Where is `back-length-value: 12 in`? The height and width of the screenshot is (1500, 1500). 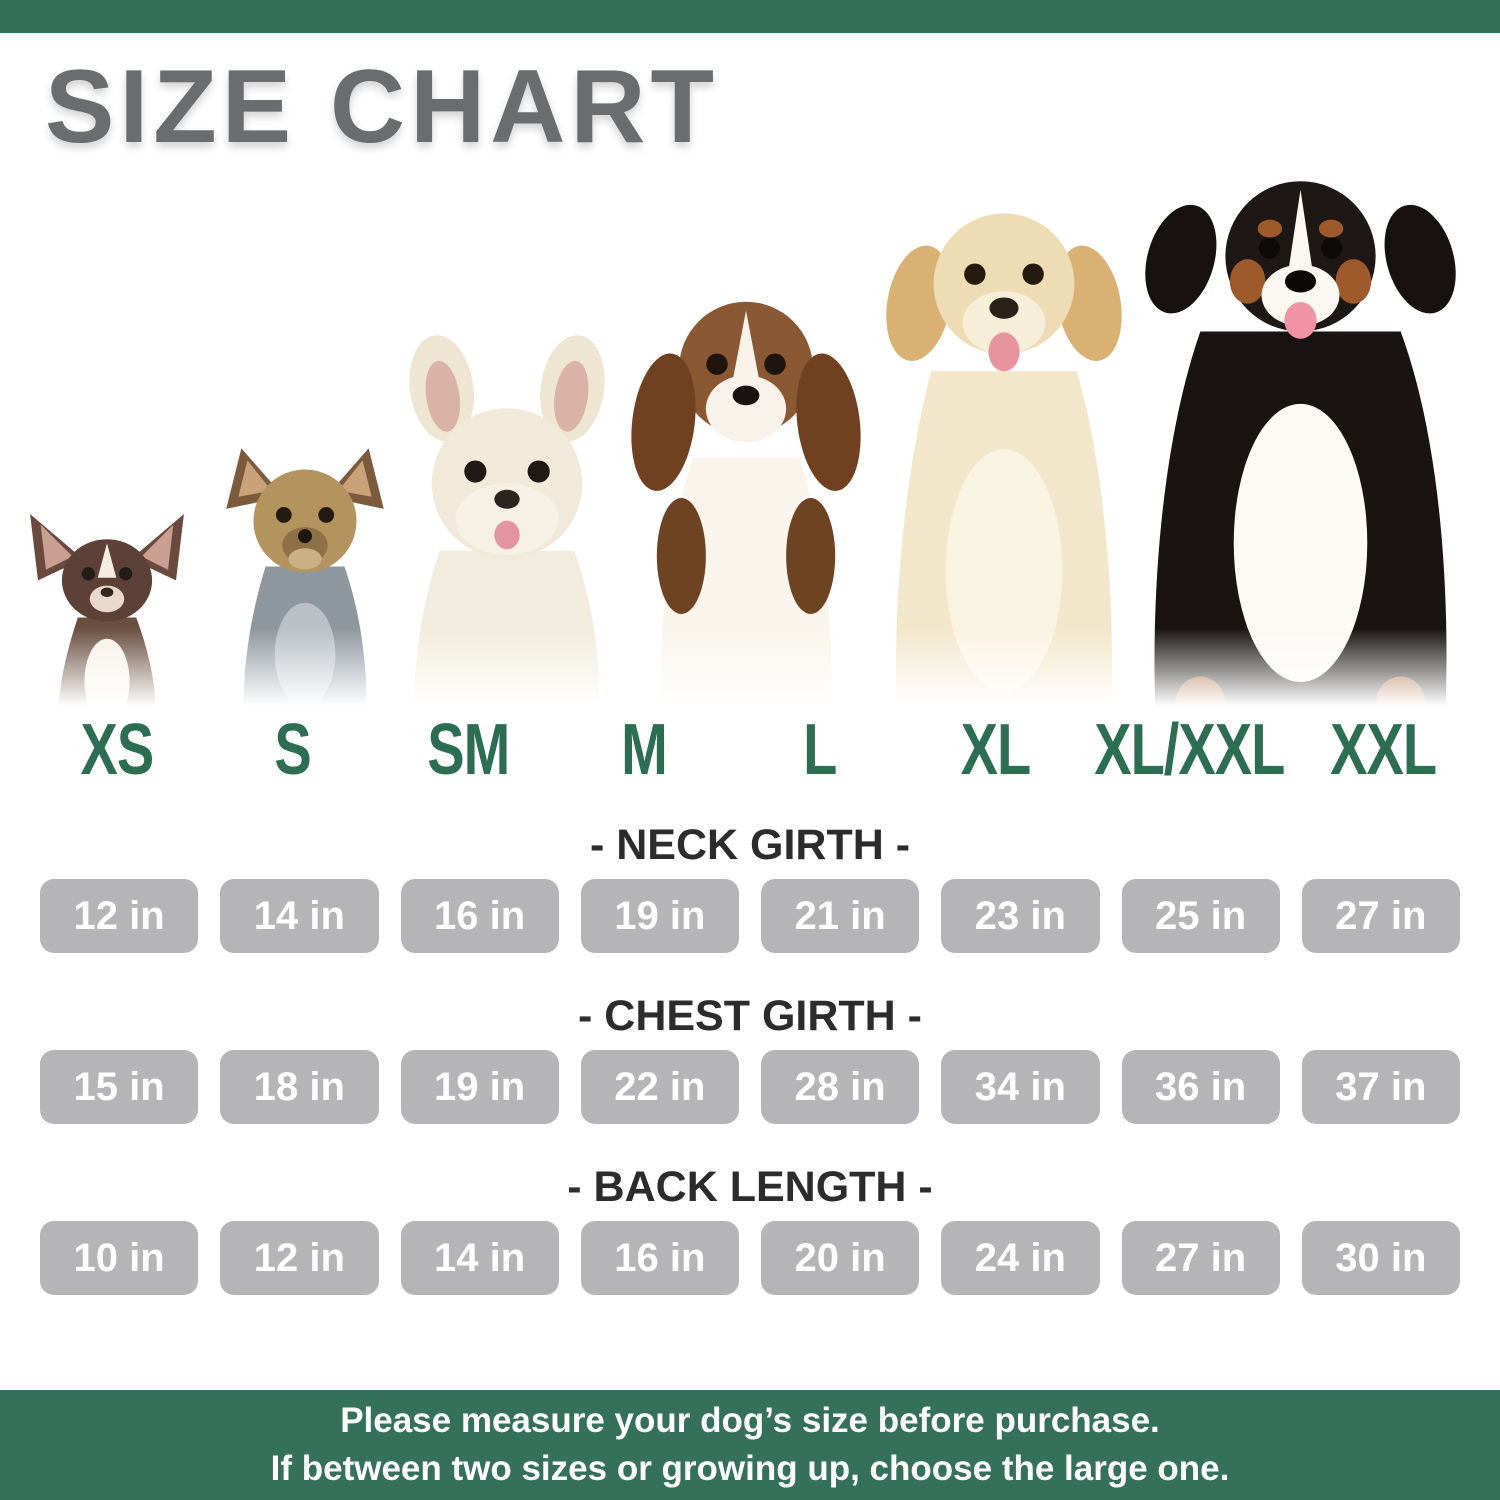
back-length-value: 12 in is located at coordinates (299, 1258).